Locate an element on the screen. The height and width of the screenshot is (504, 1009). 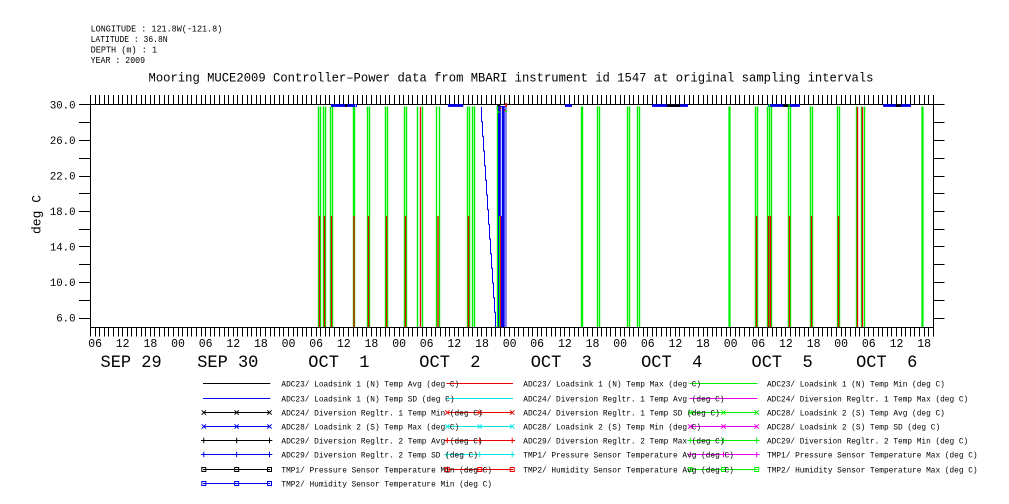
svg-text: OCT 3 is located at coordinates (561, 363).